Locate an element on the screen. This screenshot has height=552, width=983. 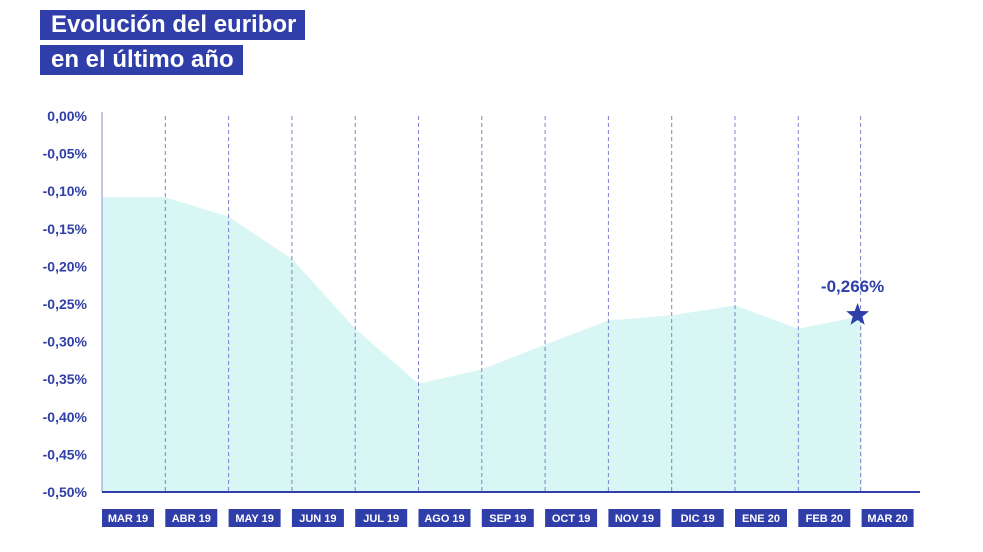
x-tick-text: JUL 19 is located at coordinates (381, 519).